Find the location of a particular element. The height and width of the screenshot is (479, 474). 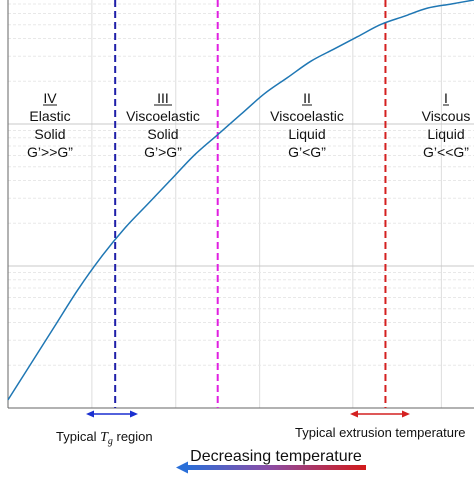

tg-suffix: region is located at coordinates (133, 436).